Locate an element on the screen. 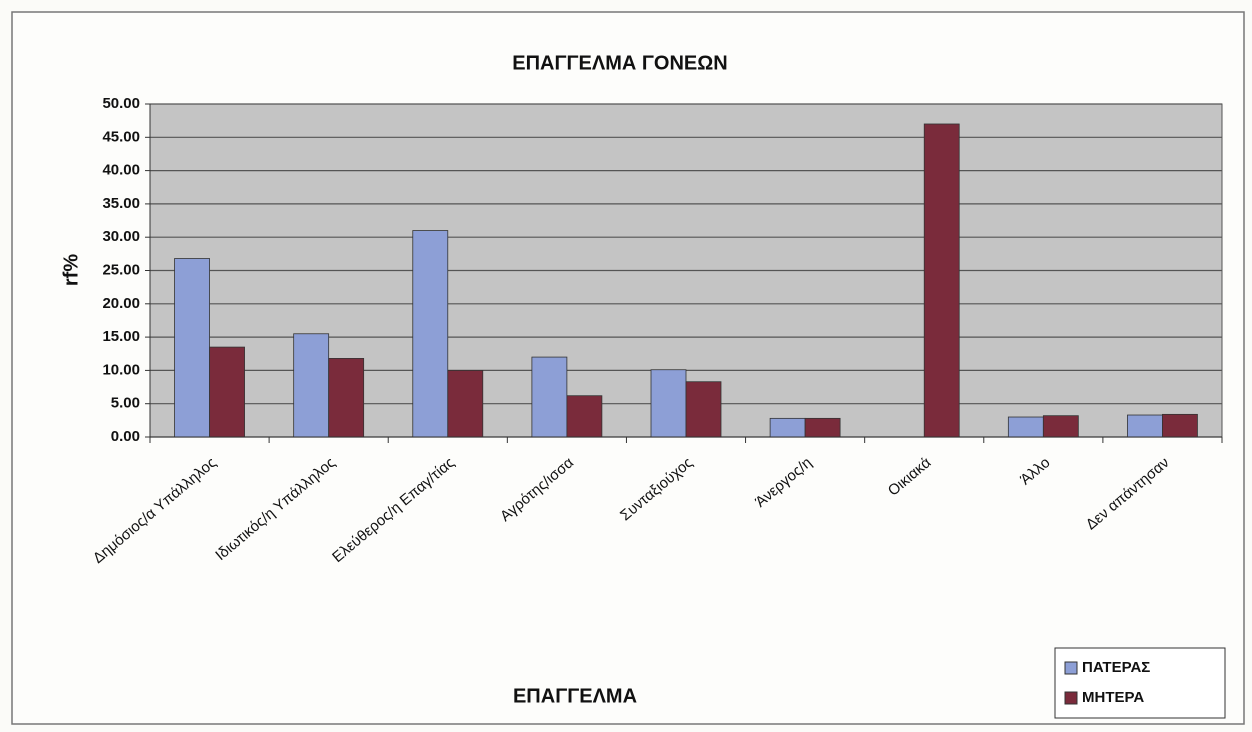  y-tick-label: 15.00 is located at coordinates (121, 336).